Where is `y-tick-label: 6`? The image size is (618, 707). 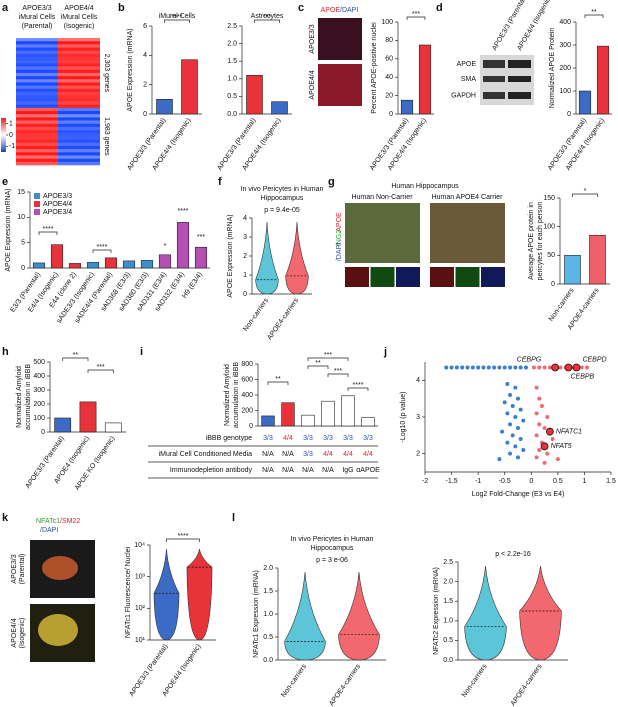 y-tick-label: 6 is located at coordinates (145, 26).